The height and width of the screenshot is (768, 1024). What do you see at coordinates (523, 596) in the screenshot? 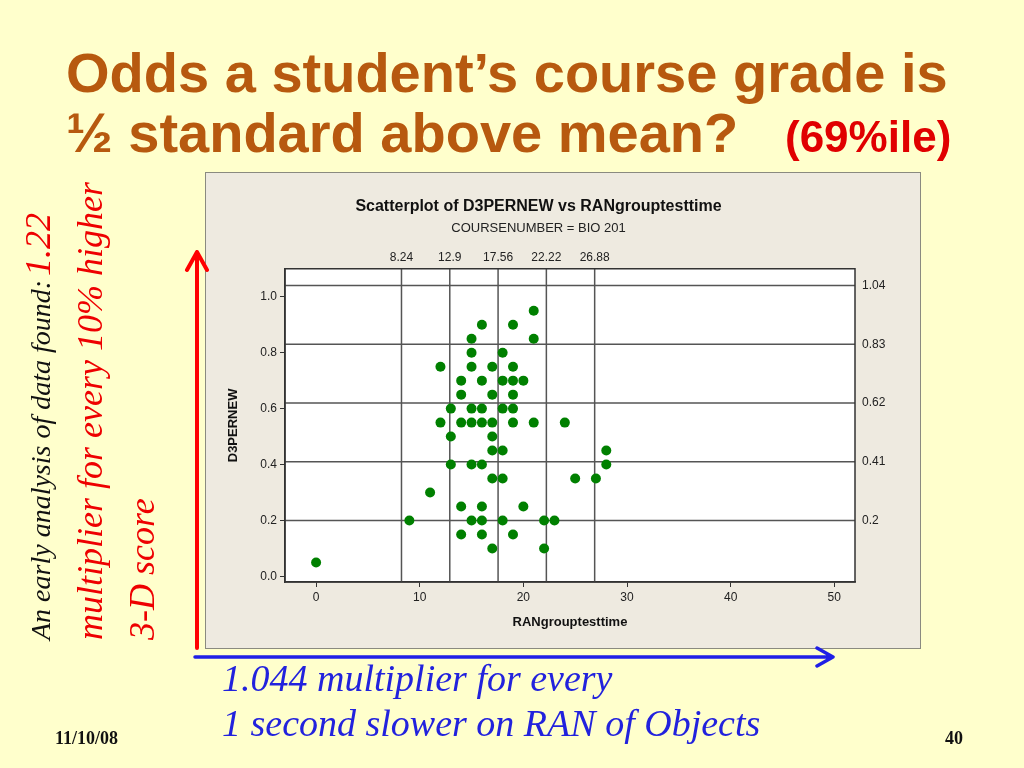
I see `x-tick-label: 20` at bounding box center [523, 596].